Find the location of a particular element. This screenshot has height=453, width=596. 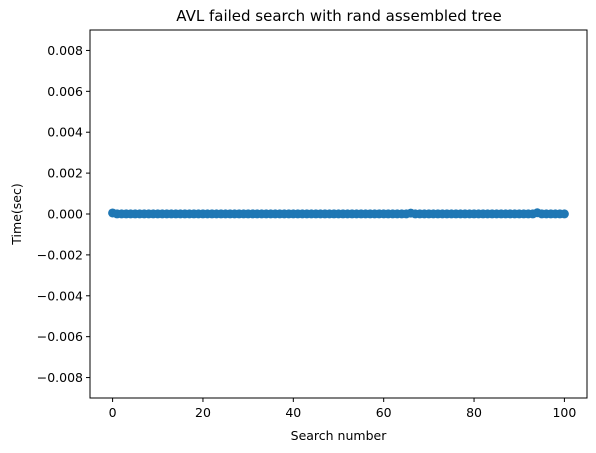

y-tick-label: 0.008 is located at coordinates (65, 50).